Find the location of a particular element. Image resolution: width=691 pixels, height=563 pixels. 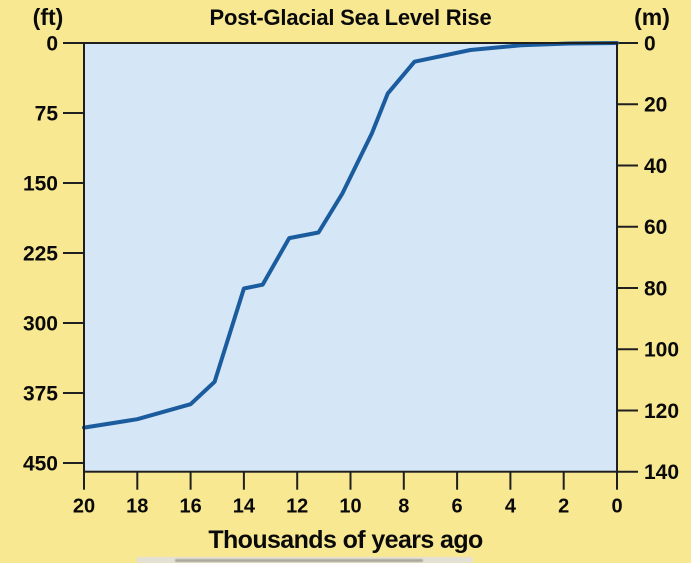

x-axis-label: Thousands of years ago is located at coordinates (345, 540).